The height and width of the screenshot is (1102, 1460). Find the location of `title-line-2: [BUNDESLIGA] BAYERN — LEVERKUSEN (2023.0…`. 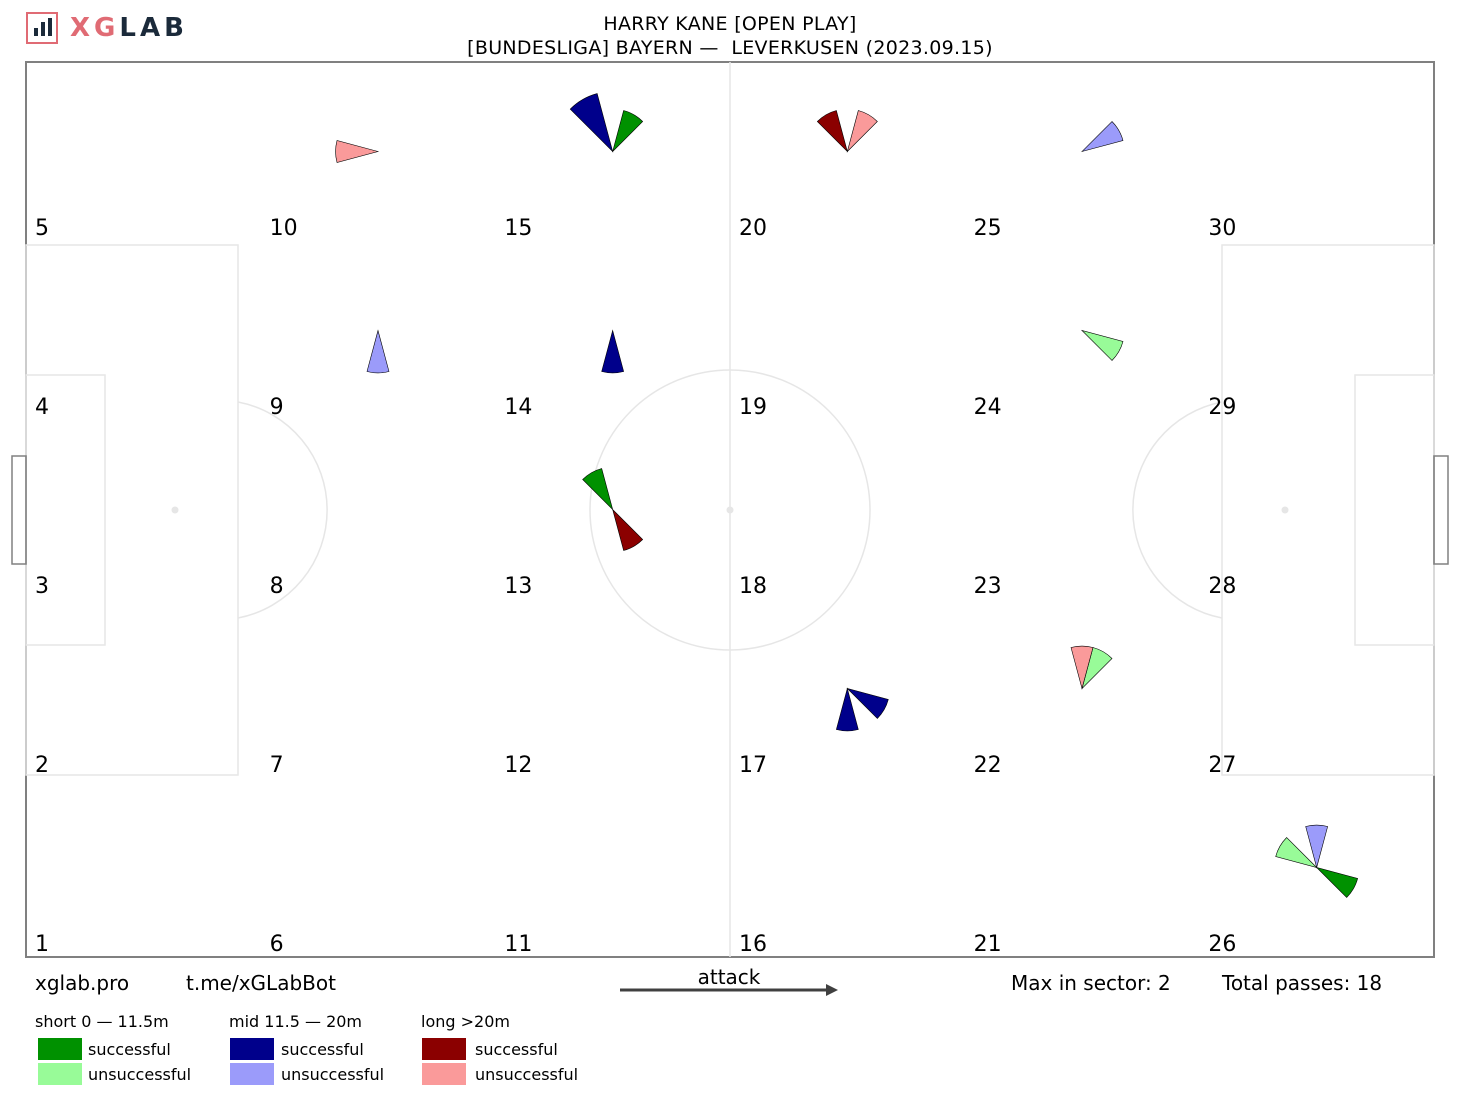

title-line-2: [BUNDESLIGA] BAYERN — LEVERKUSEN (2023.0… is located at coordinates (730, 48).